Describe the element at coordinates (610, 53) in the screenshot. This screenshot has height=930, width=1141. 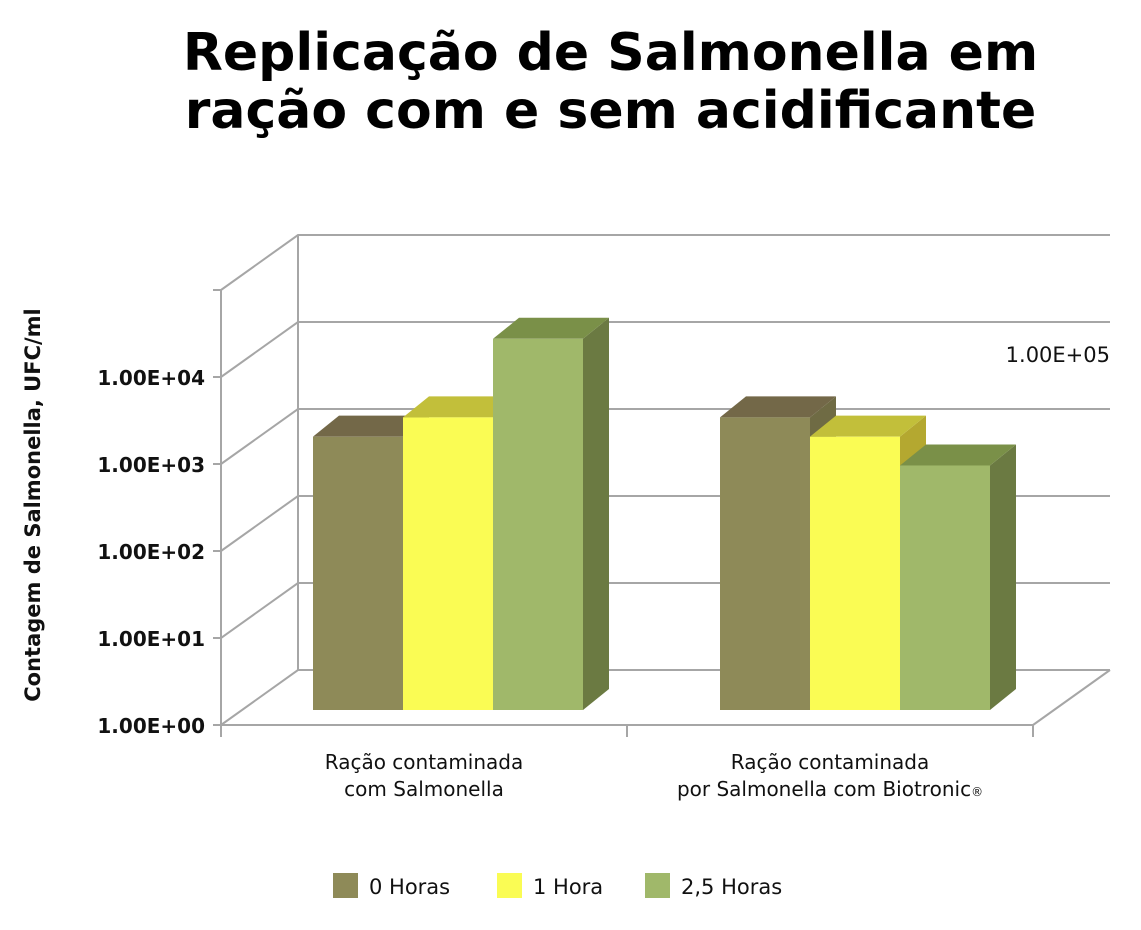
I see `chart-title-line-1: Replicação de Salmonella em` at that location.